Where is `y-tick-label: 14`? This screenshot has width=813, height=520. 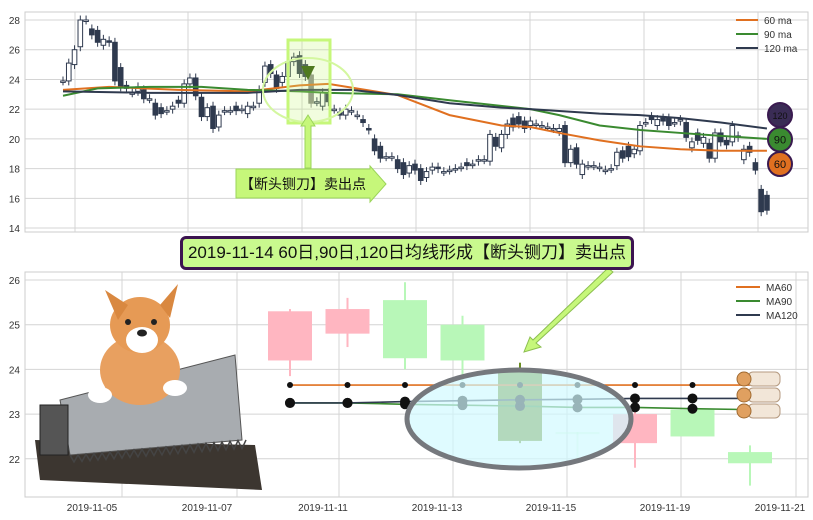 y-tick-label: 14 is located at coordinates (15, 229).